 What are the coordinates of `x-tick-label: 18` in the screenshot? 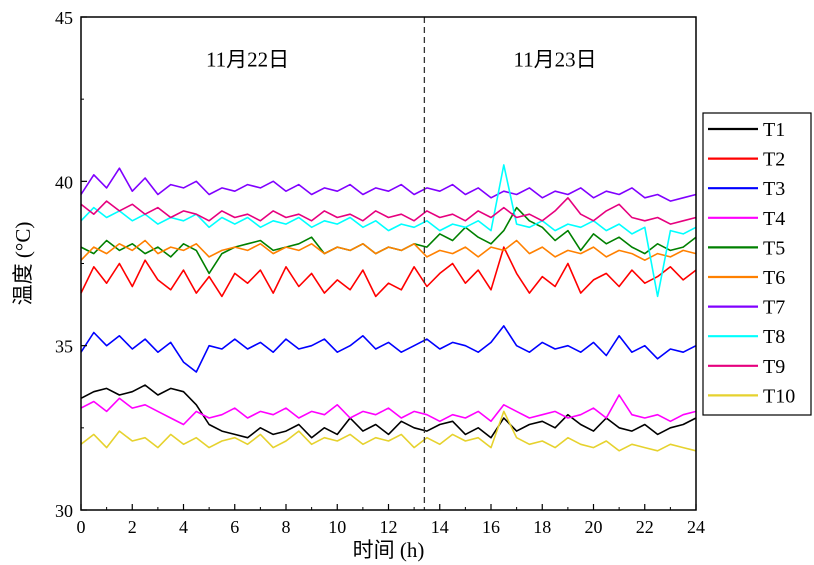 It's located at (542, 527).